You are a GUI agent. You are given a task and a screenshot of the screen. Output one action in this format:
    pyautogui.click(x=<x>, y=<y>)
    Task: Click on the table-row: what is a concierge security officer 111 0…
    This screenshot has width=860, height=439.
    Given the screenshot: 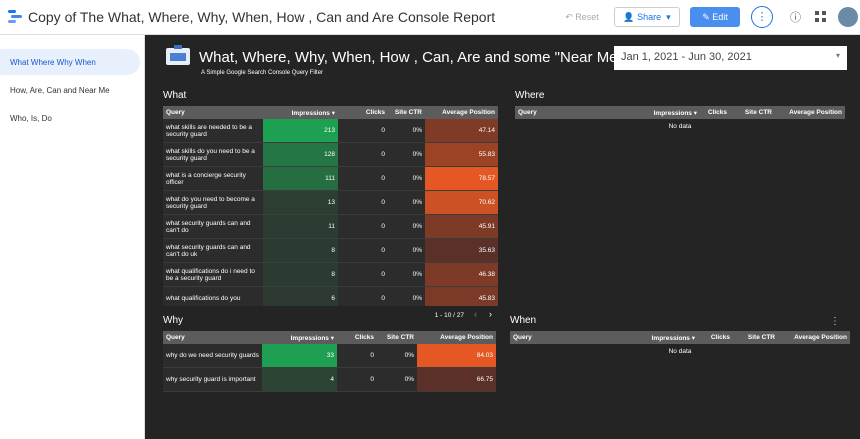 What is the action you would take?
    pyautogui.click(x=330, y=179)
    